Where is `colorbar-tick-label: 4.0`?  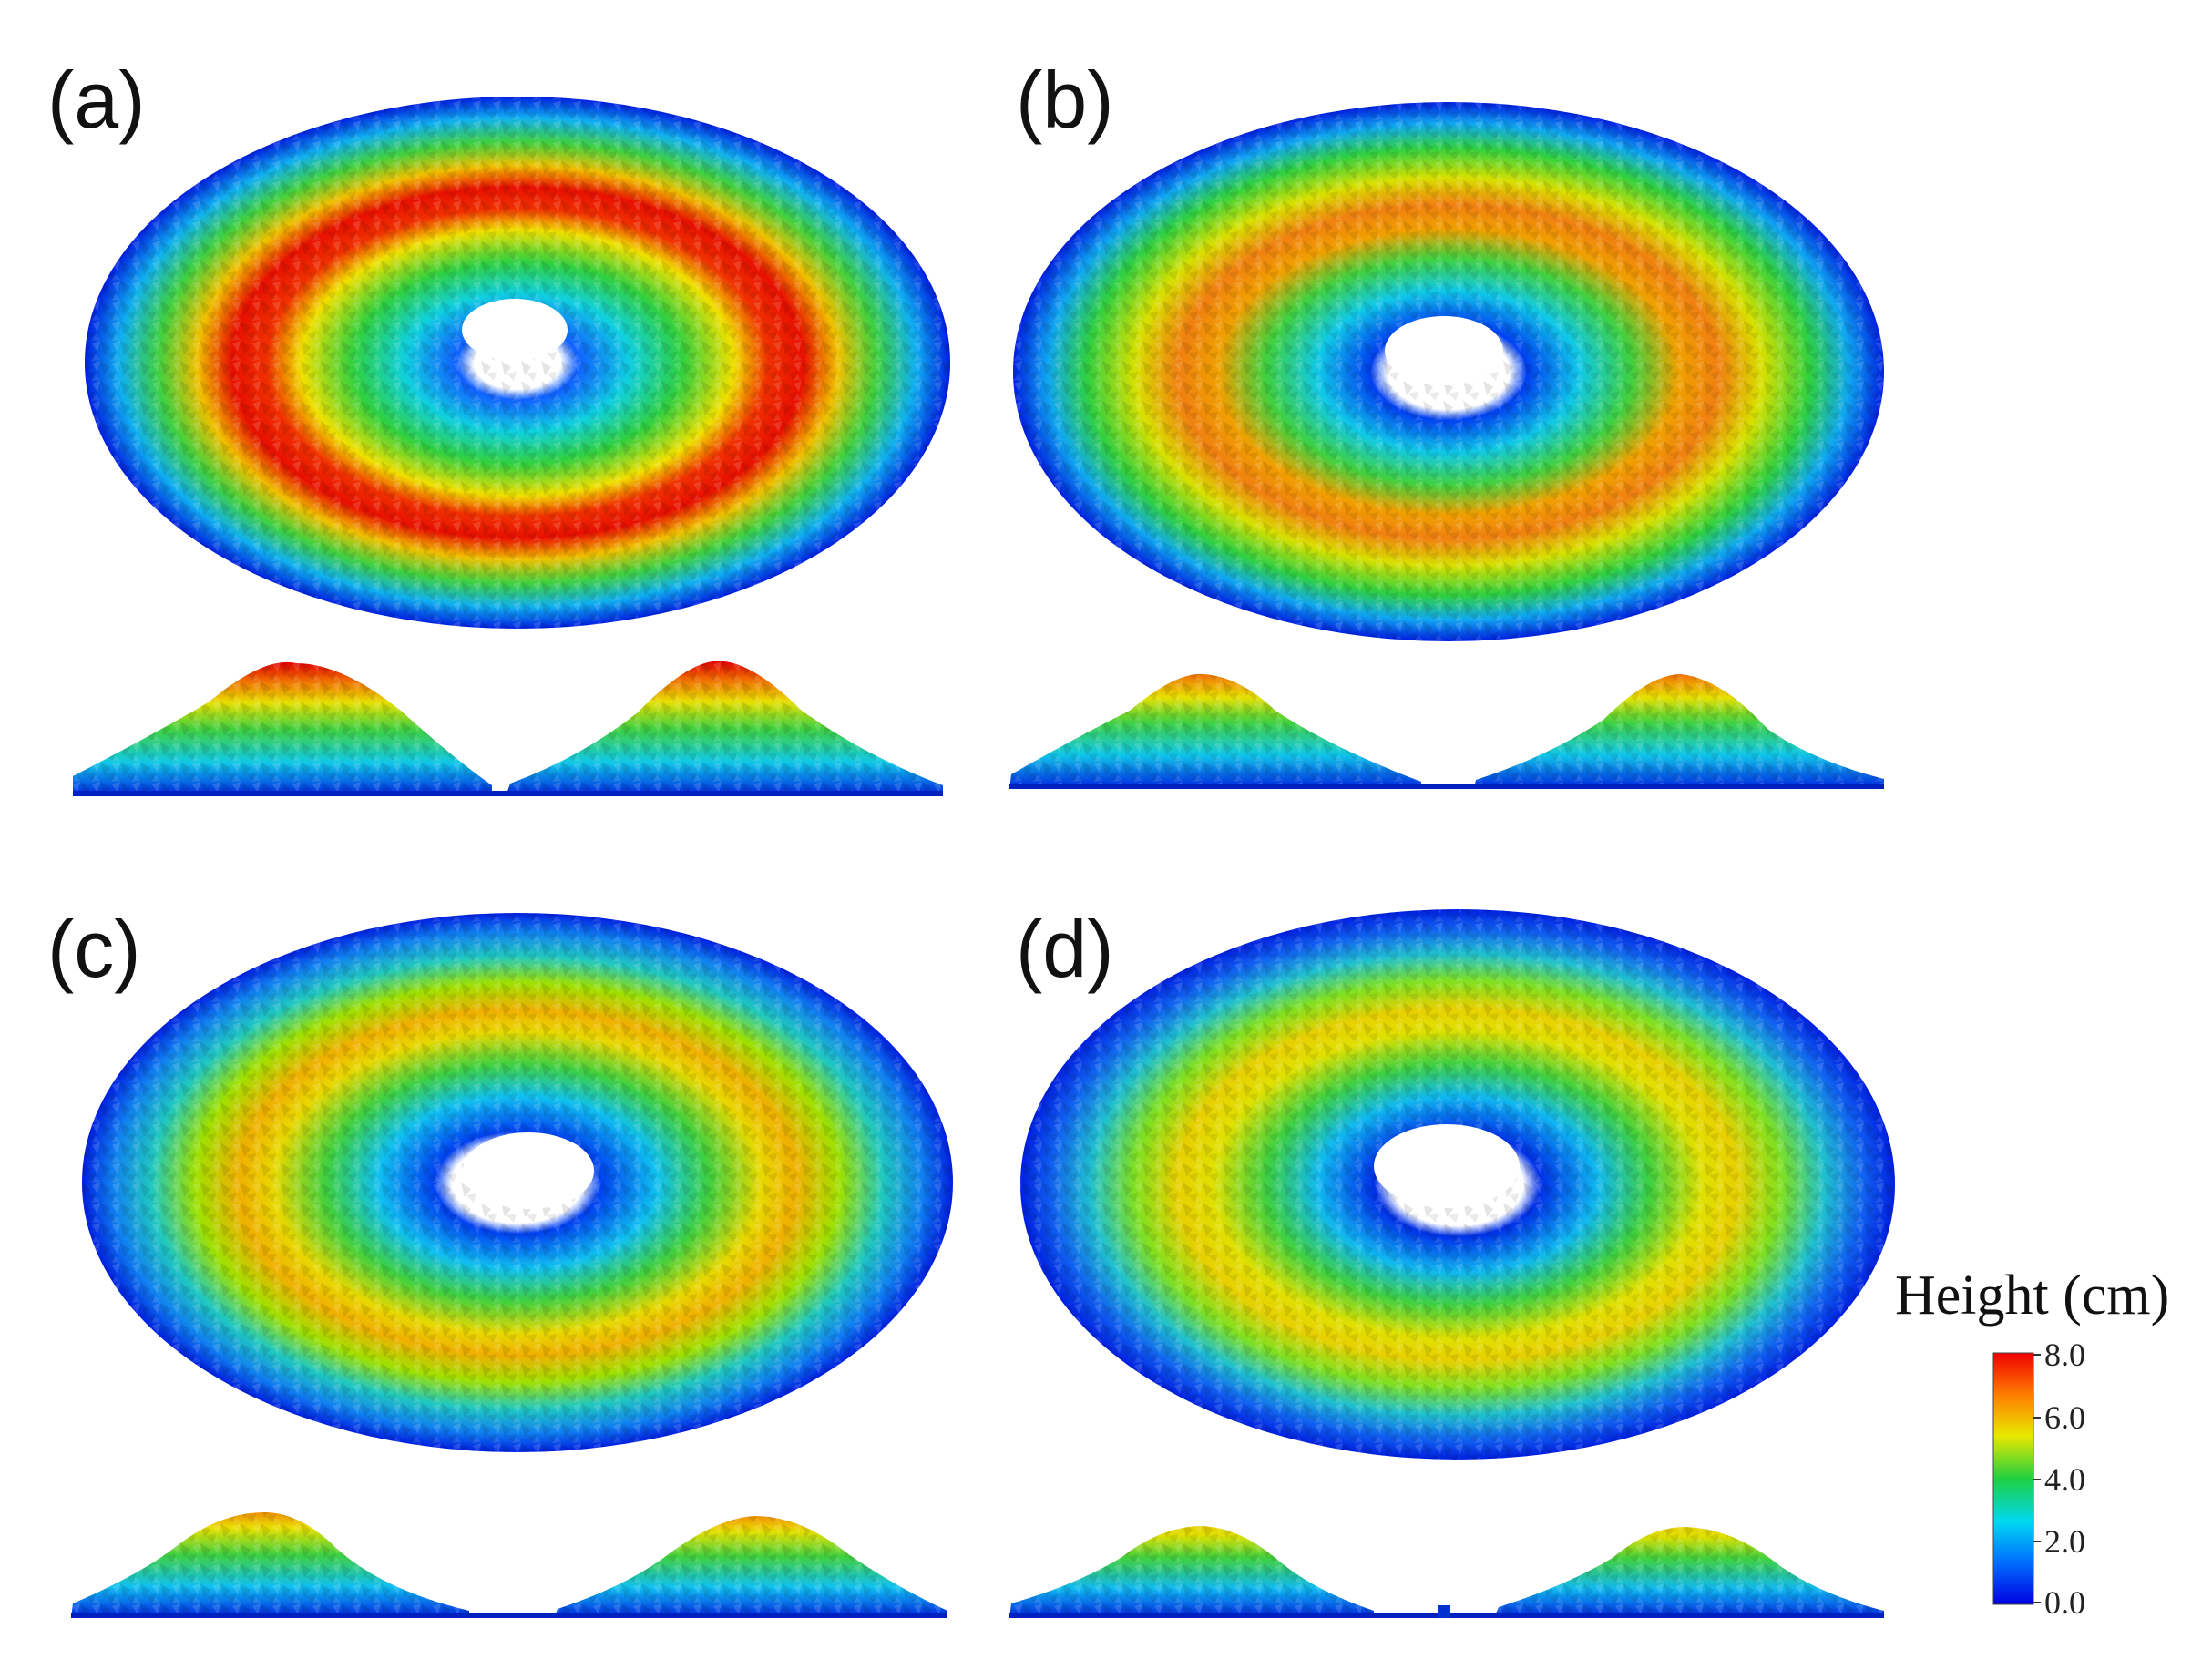
colorbar-tick-label: 4.0 is located at coordinates (2064, 1480).